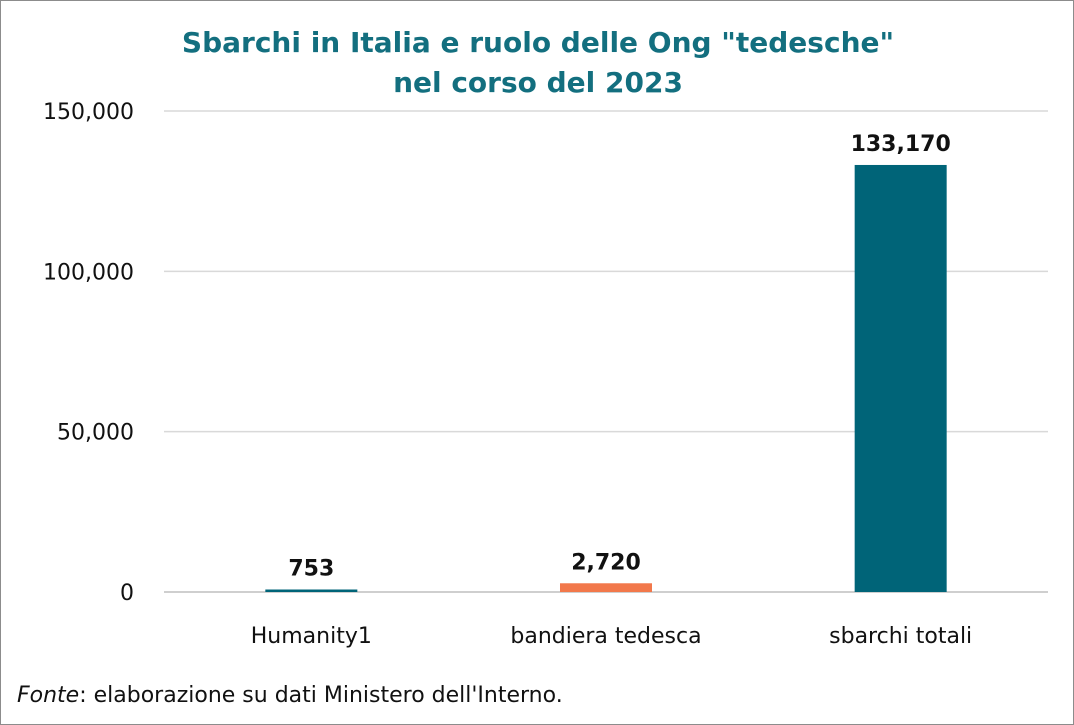 This screenshot has width=1074, height=725. I want to click on data-label: 753, so click(311, 569).